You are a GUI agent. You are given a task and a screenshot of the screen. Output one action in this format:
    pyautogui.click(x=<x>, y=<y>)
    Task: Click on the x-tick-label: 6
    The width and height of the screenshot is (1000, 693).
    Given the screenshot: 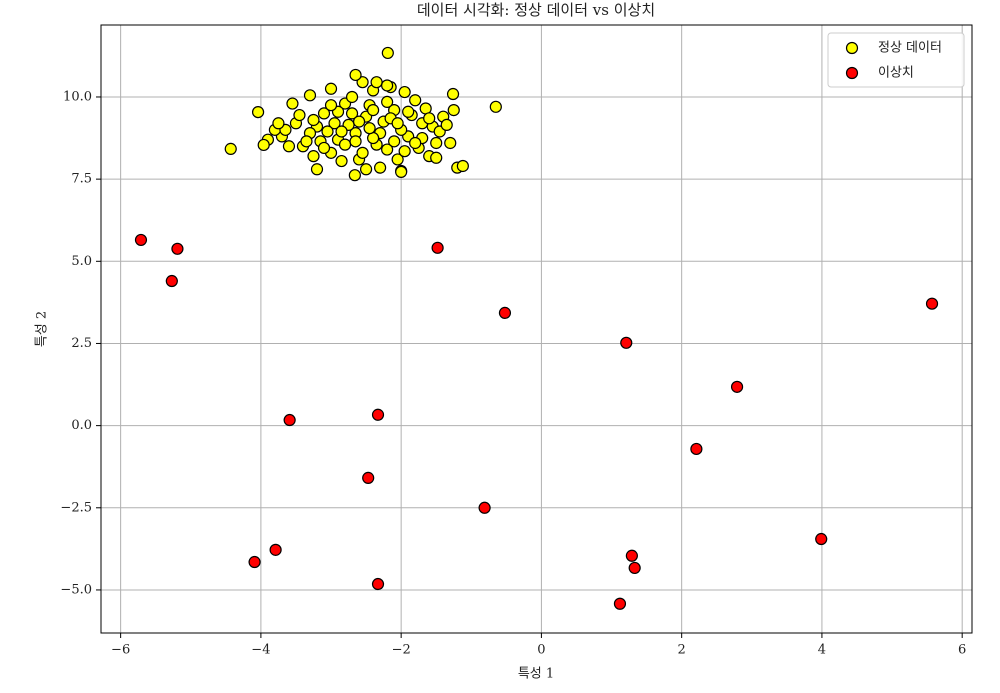 What is the action you would take?
    pyautogui.click(x=962, y=650)
    